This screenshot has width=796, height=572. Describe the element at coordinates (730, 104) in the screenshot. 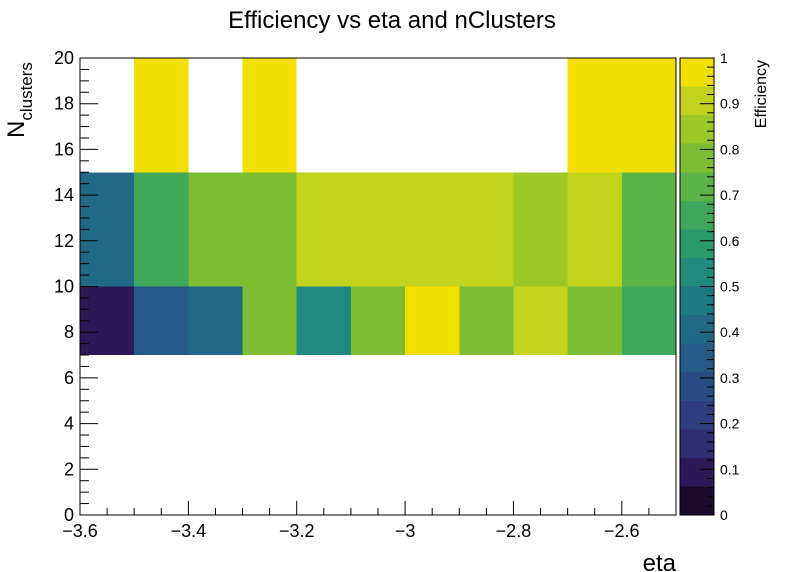

I see `z-tick-label: 0.9` at that location.